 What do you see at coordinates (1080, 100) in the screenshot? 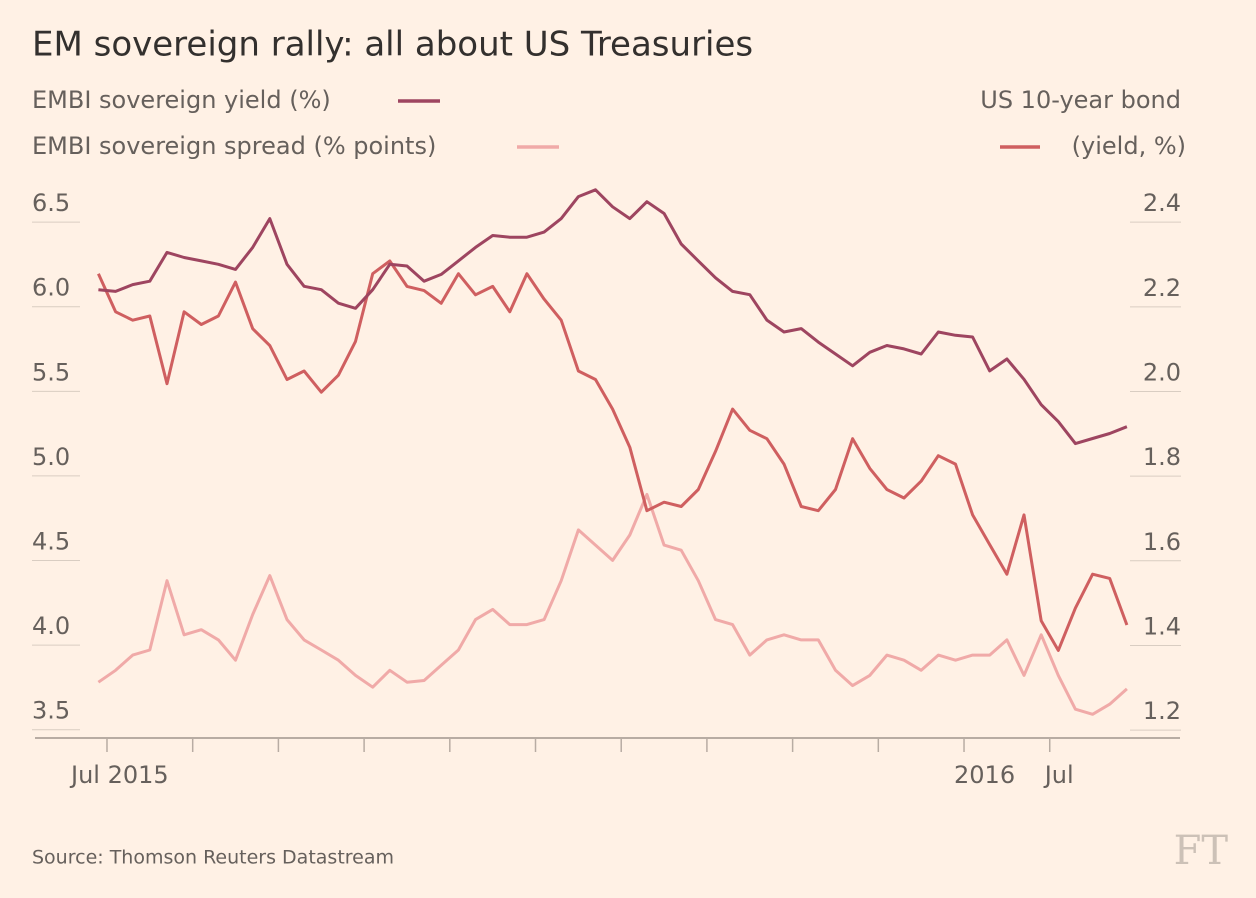
I see `legend-label: US 10-year bond` at bounding box center [1080, 100].